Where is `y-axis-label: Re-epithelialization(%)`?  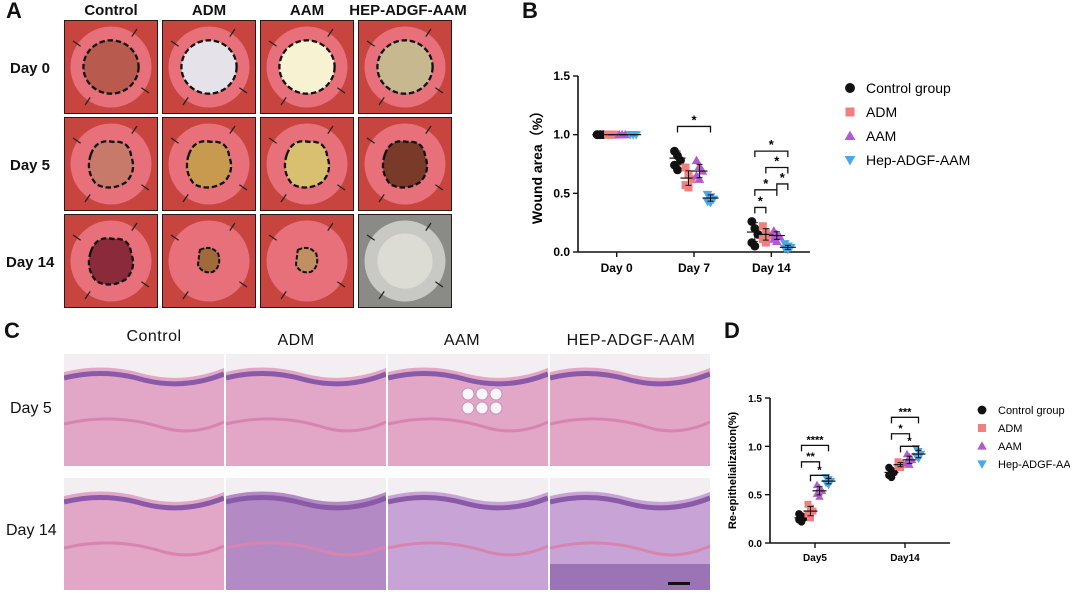 y-axis-label: Re-epithelialization(%) is located at coordinates (733, 470).